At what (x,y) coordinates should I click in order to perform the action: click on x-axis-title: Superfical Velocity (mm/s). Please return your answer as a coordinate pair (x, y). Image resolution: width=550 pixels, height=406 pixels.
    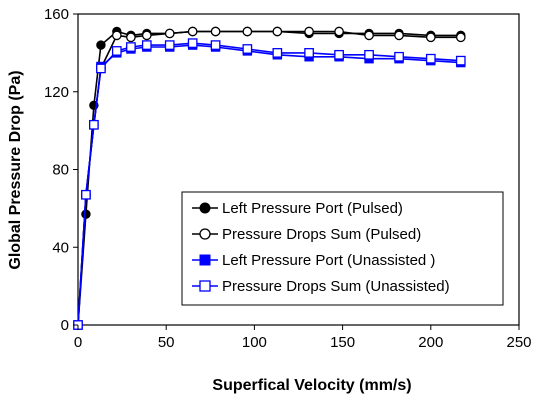
    Looking at the image, I should click on (311, 385).